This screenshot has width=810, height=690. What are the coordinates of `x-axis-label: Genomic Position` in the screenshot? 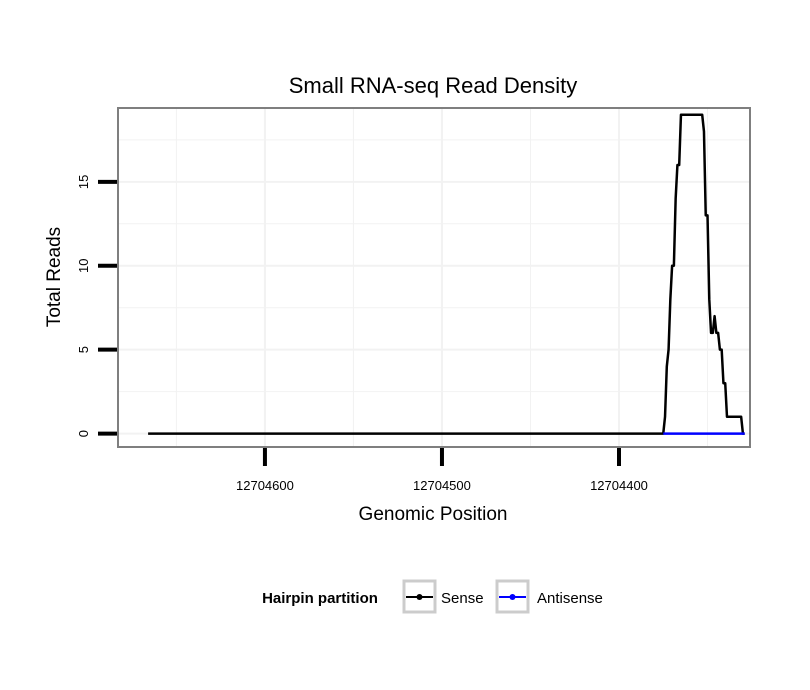 It's located at (433, 514).